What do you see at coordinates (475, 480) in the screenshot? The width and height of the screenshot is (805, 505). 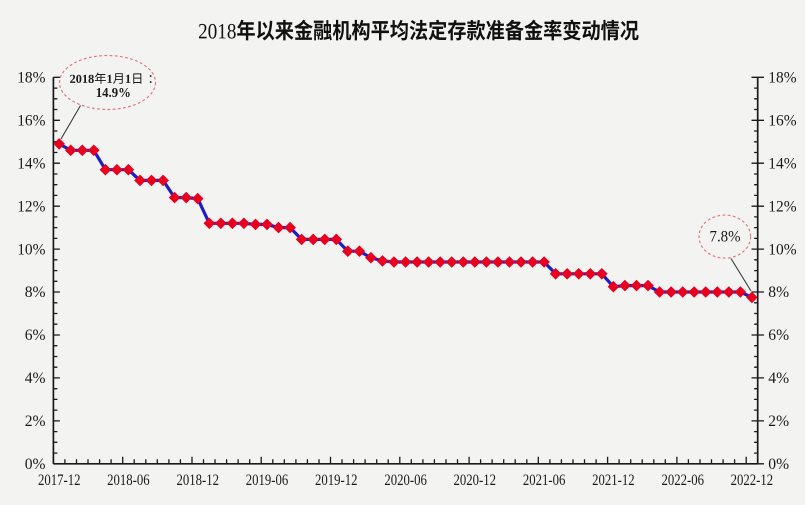 I see `svg-text: 2020-12` at bounding box center [475, 480].